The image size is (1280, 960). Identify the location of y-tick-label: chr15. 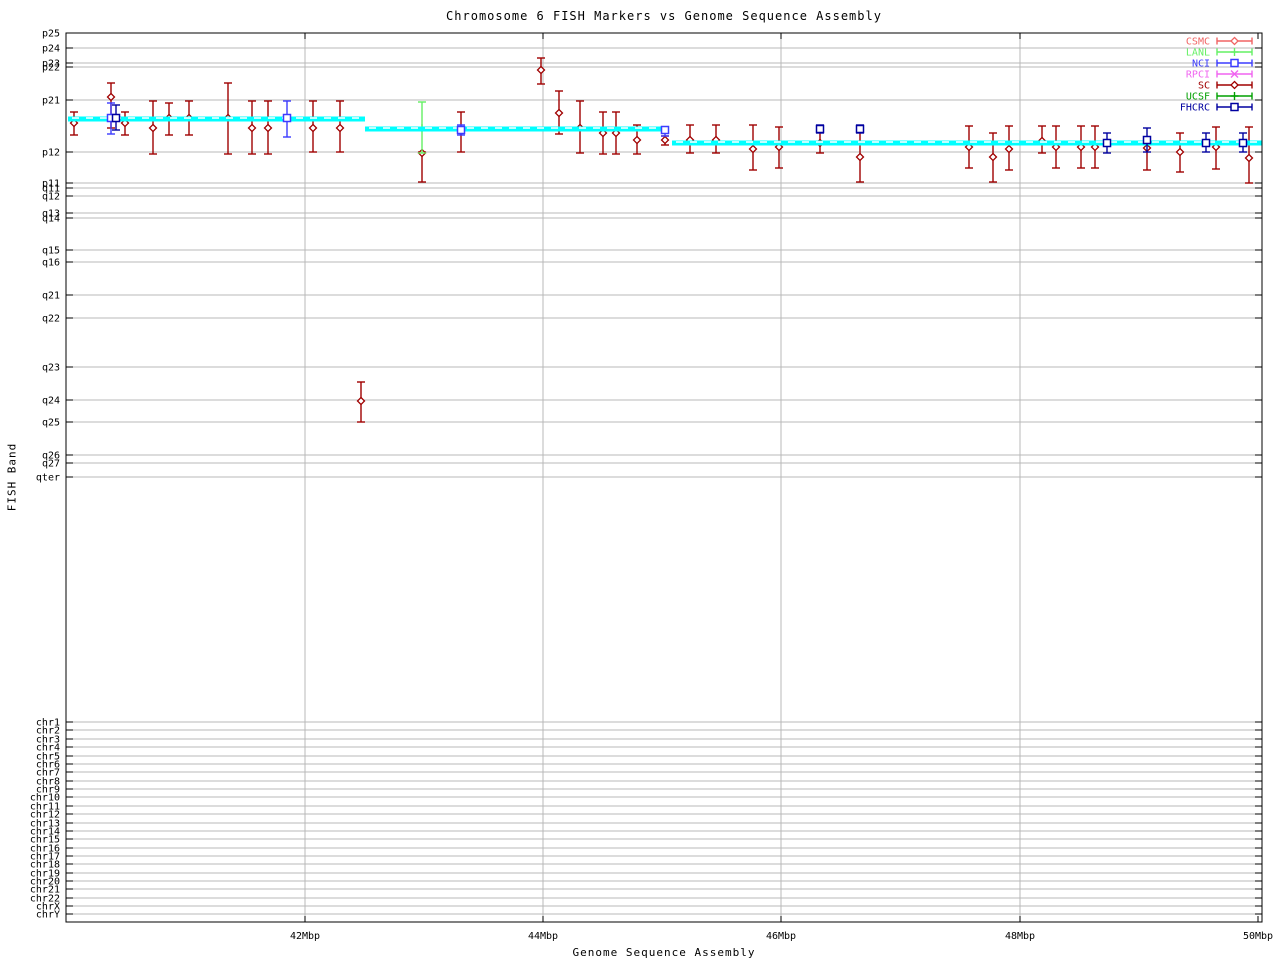
(45, 840).